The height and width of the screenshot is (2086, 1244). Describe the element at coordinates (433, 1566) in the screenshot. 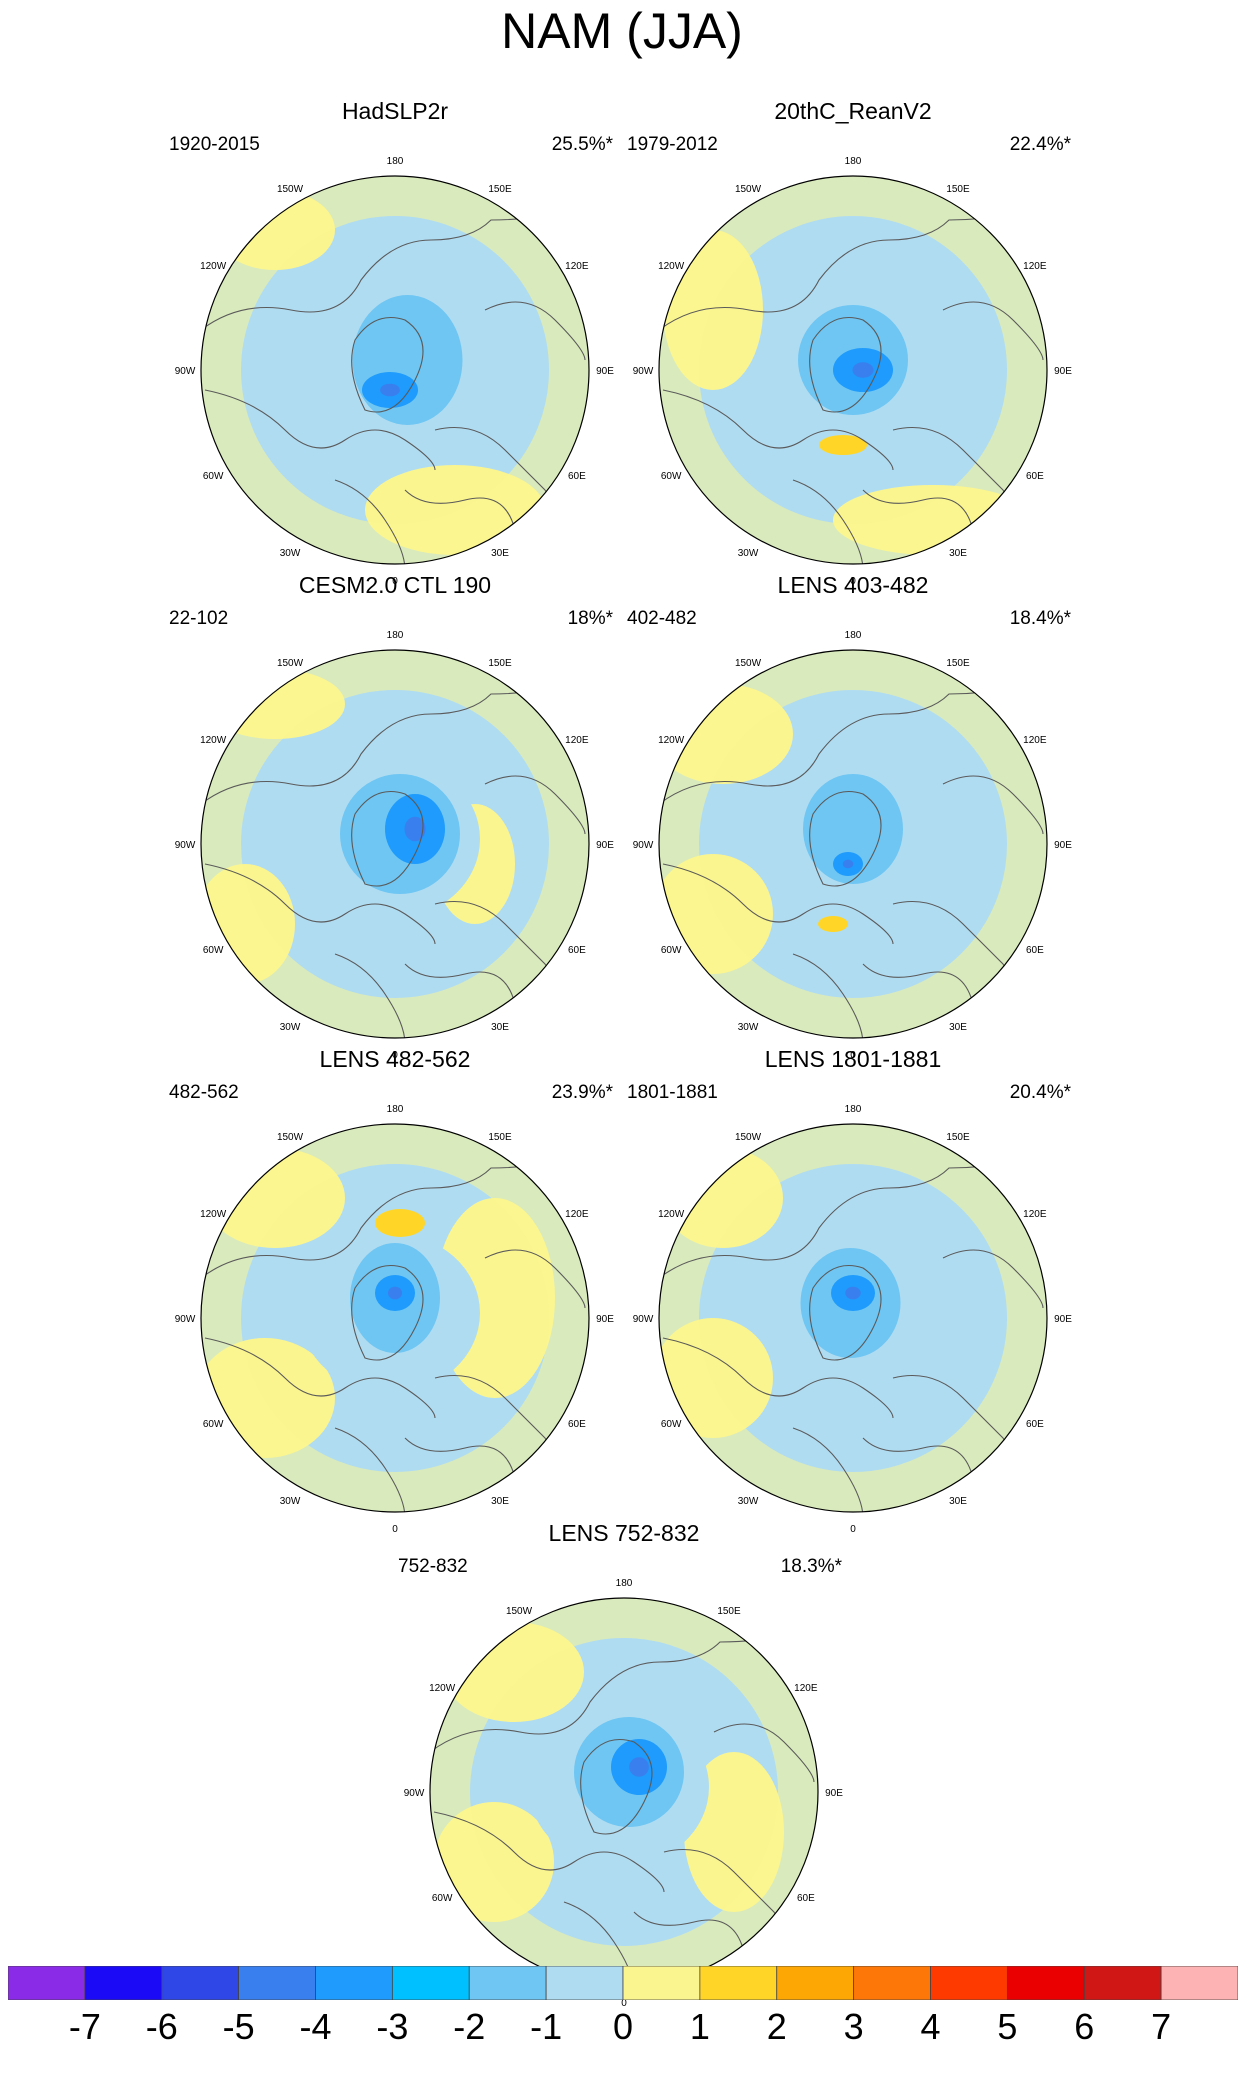

I see `panel-years-label: 752-832` at that location.